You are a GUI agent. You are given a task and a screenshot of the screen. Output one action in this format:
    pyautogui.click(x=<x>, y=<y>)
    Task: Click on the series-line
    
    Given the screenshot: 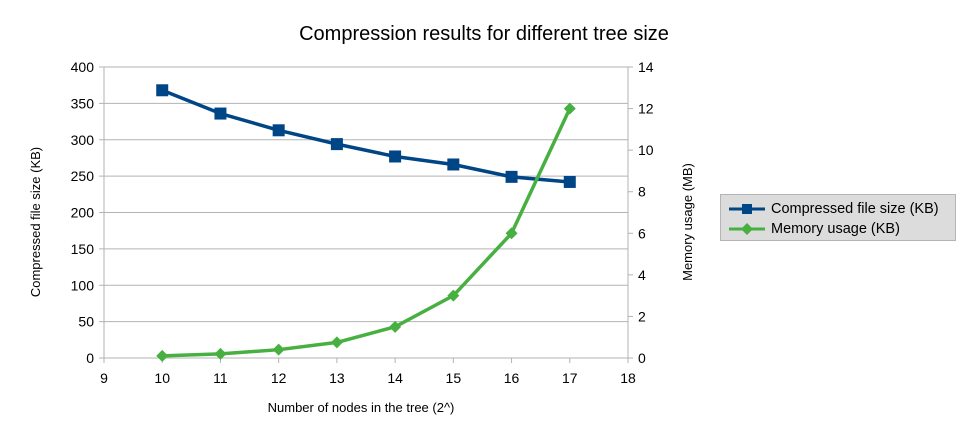 What is the action you would take?
    pyautogui.click(x=365, y=136)
    